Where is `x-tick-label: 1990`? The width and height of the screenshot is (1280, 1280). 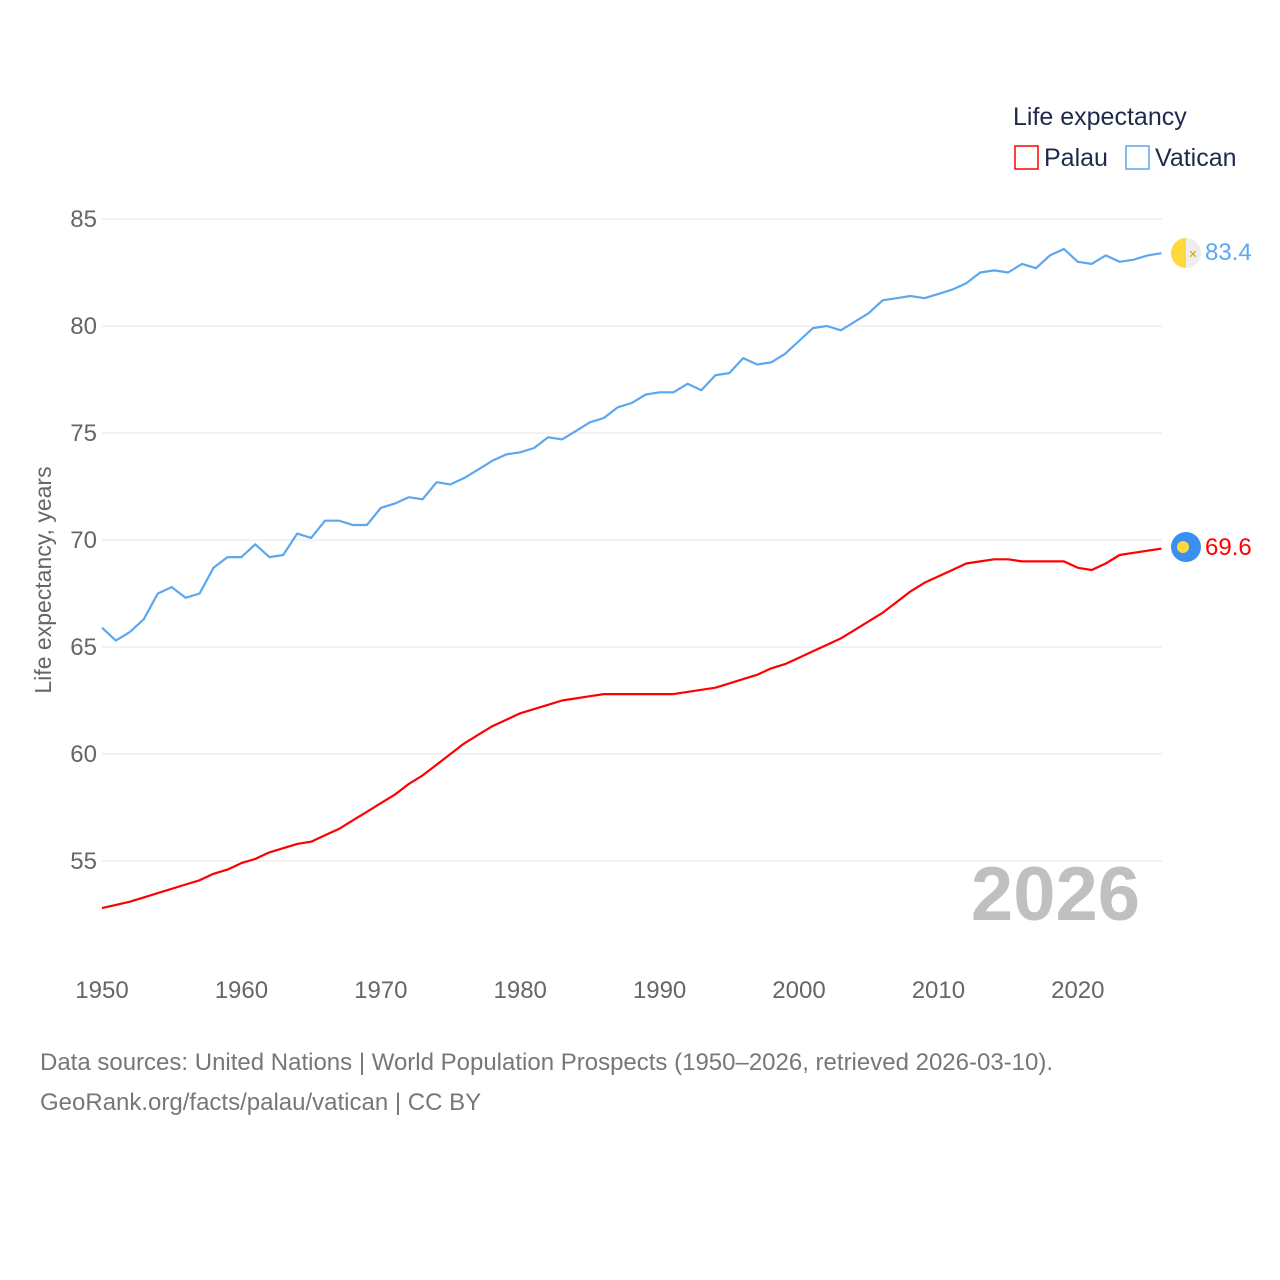
x-tick-label: 1990 is located at coordinates (659, 990).